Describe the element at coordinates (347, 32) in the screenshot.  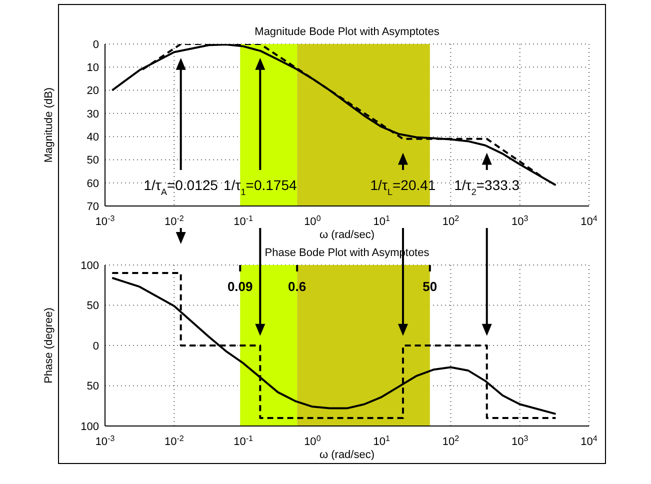
I see `chart-title: Magnitude Bode Plot with Asymptotes` at that location.